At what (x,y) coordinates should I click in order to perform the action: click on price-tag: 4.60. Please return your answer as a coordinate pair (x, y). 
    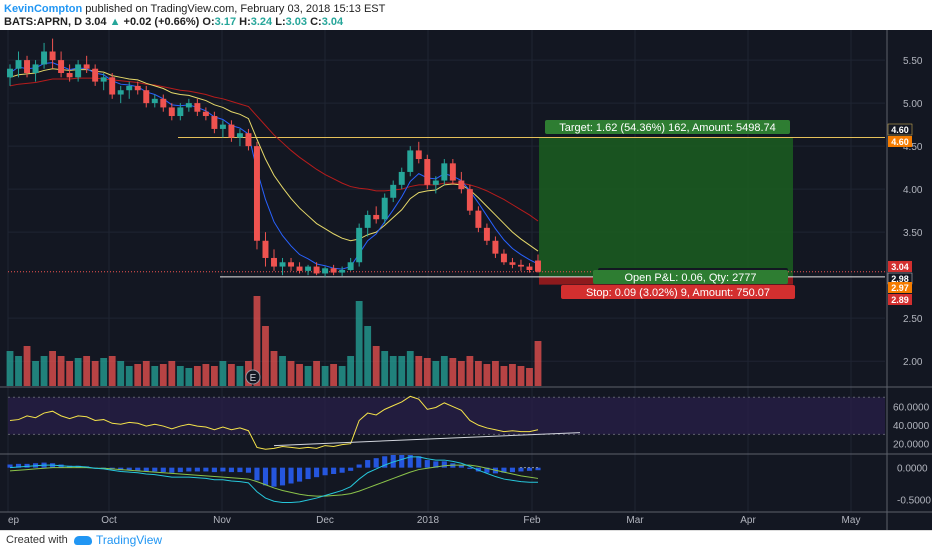
    Looking at the image, I should click on (900, 142).